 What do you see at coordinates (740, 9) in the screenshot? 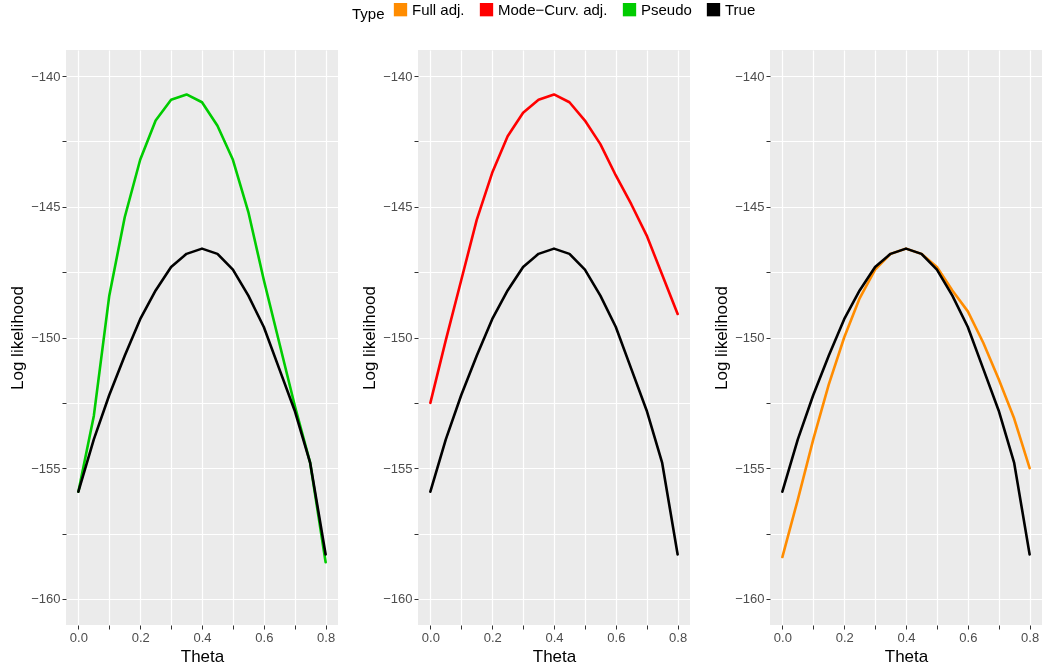
I see `legend-label: True` at bounding box center [740, 9].